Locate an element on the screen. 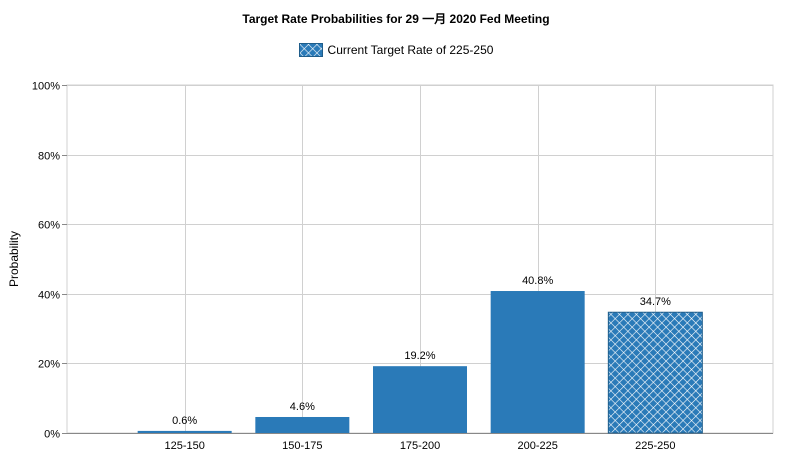  x-tick-label: 175-200 is located at coordinates (420, 446).